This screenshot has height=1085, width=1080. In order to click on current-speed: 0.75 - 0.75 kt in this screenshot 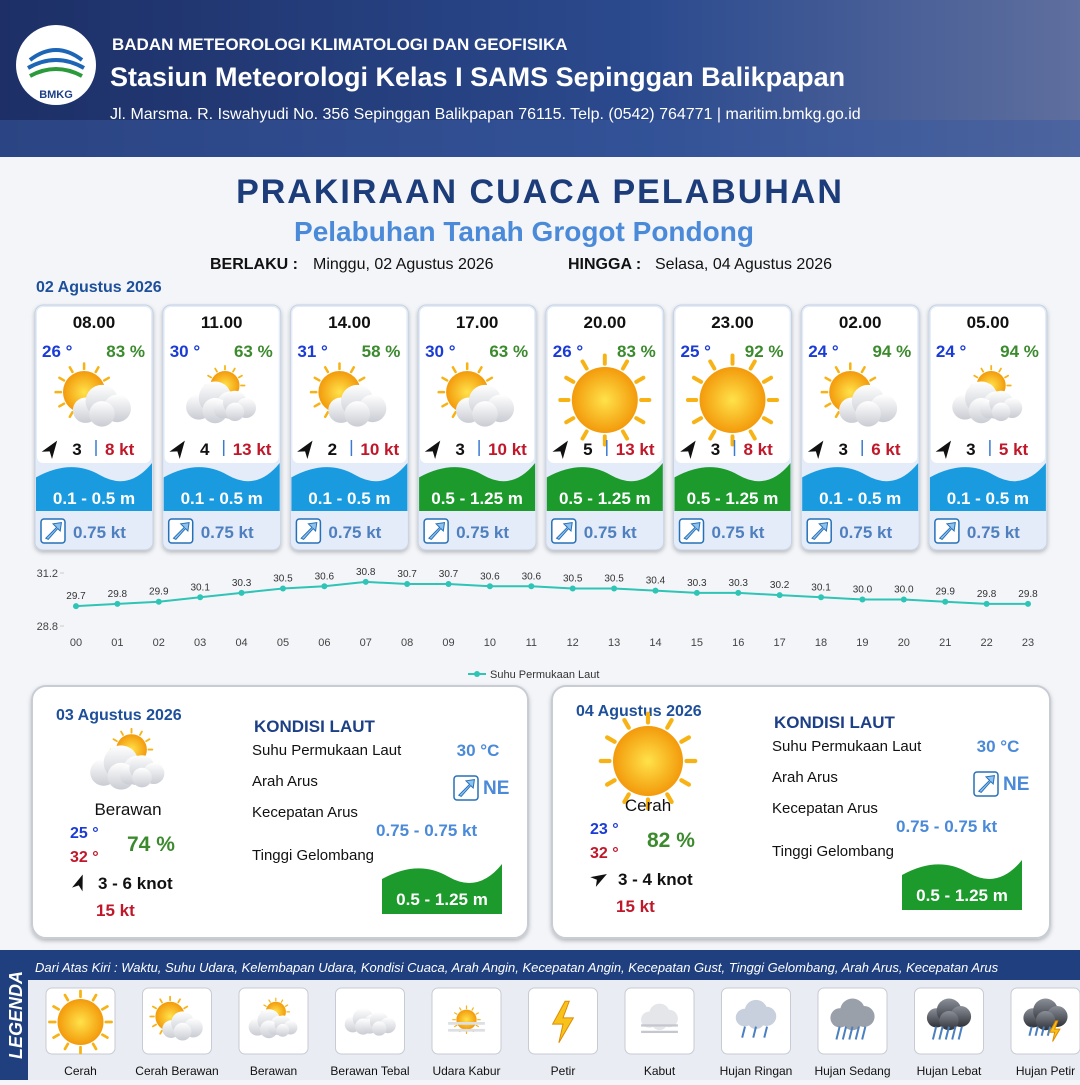, I will do `click(426, 830)`.